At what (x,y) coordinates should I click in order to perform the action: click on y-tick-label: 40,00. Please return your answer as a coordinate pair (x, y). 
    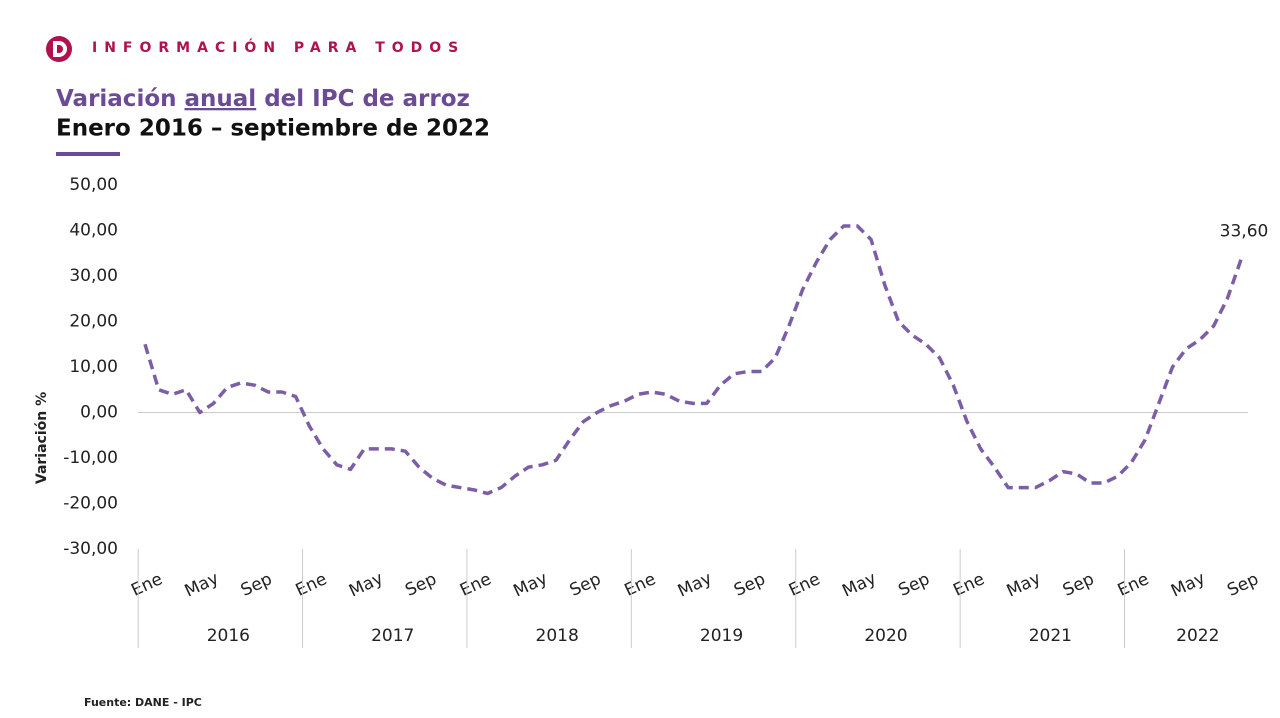
    Looking at the image, I should click on (93, 231).